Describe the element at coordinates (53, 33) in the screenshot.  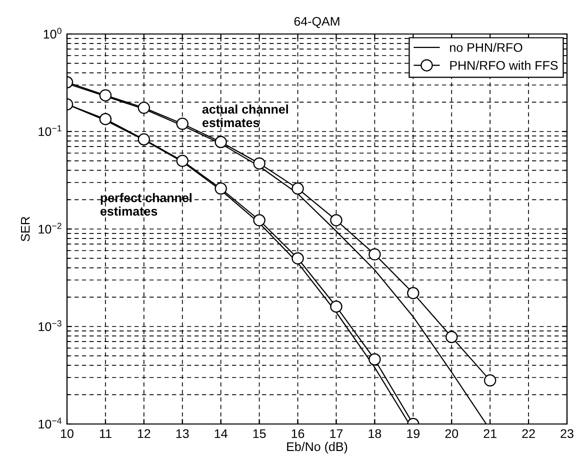
I see `y-tick-label: 10$^{0}$` at that location.